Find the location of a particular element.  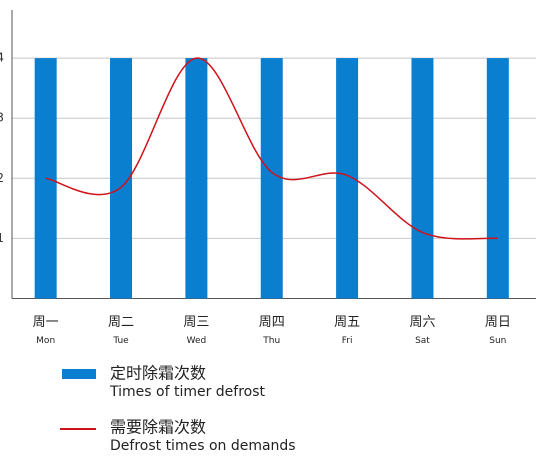

x-tick-label: 周二 is located at coordinates (121, 322).